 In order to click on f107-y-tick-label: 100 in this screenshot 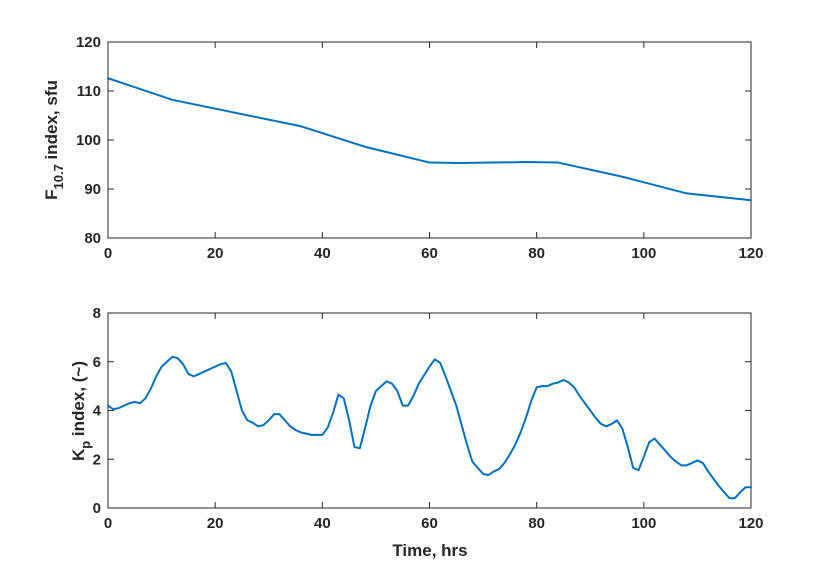, I will do `click(88, 140)`.